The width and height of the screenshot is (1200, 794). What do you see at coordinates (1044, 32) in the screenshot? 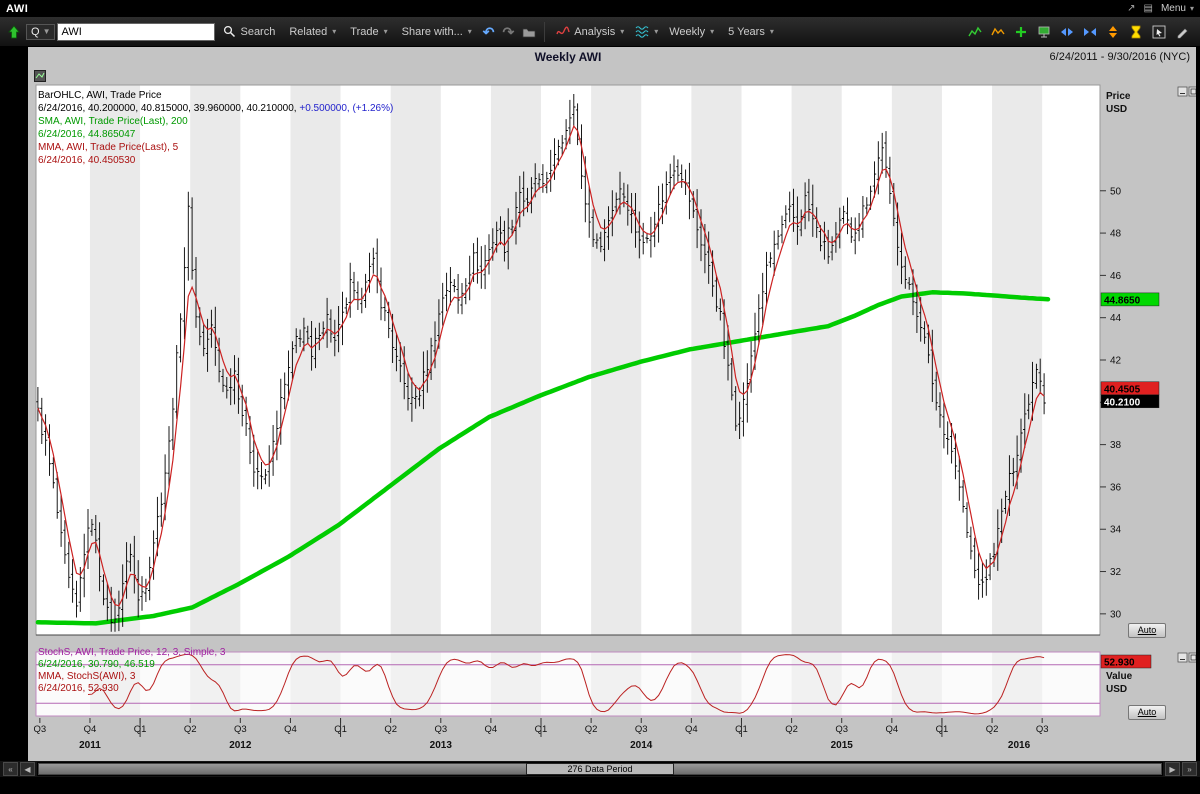
I see `monitor-button` at bounding box center [1044, 32].